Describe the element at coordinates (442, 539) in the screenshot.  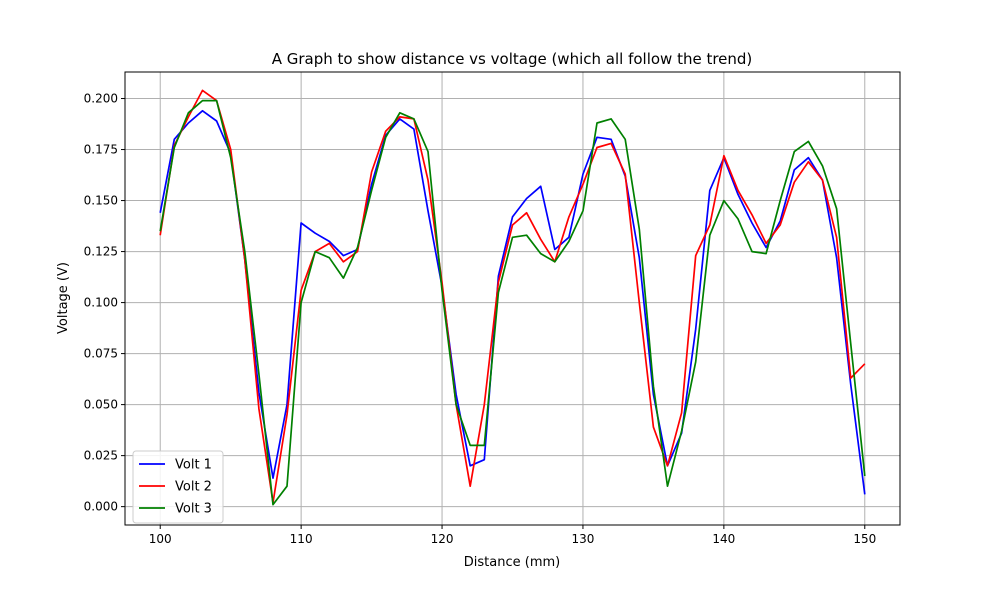
I see `x-tick-label: 120` at that location.